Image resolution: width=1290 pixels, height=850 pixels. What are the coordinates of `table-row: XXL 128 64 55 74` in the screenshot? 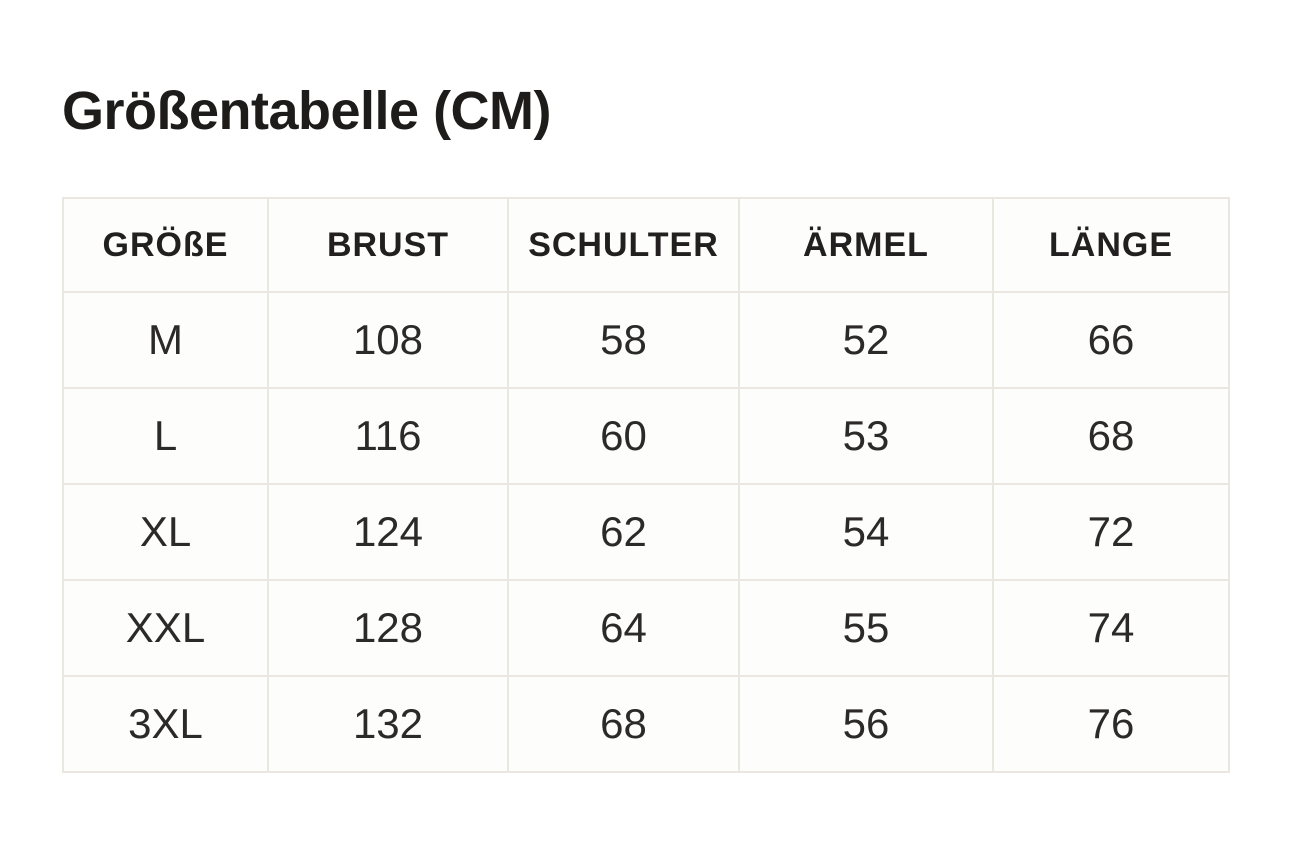 It's located at (646, 628).